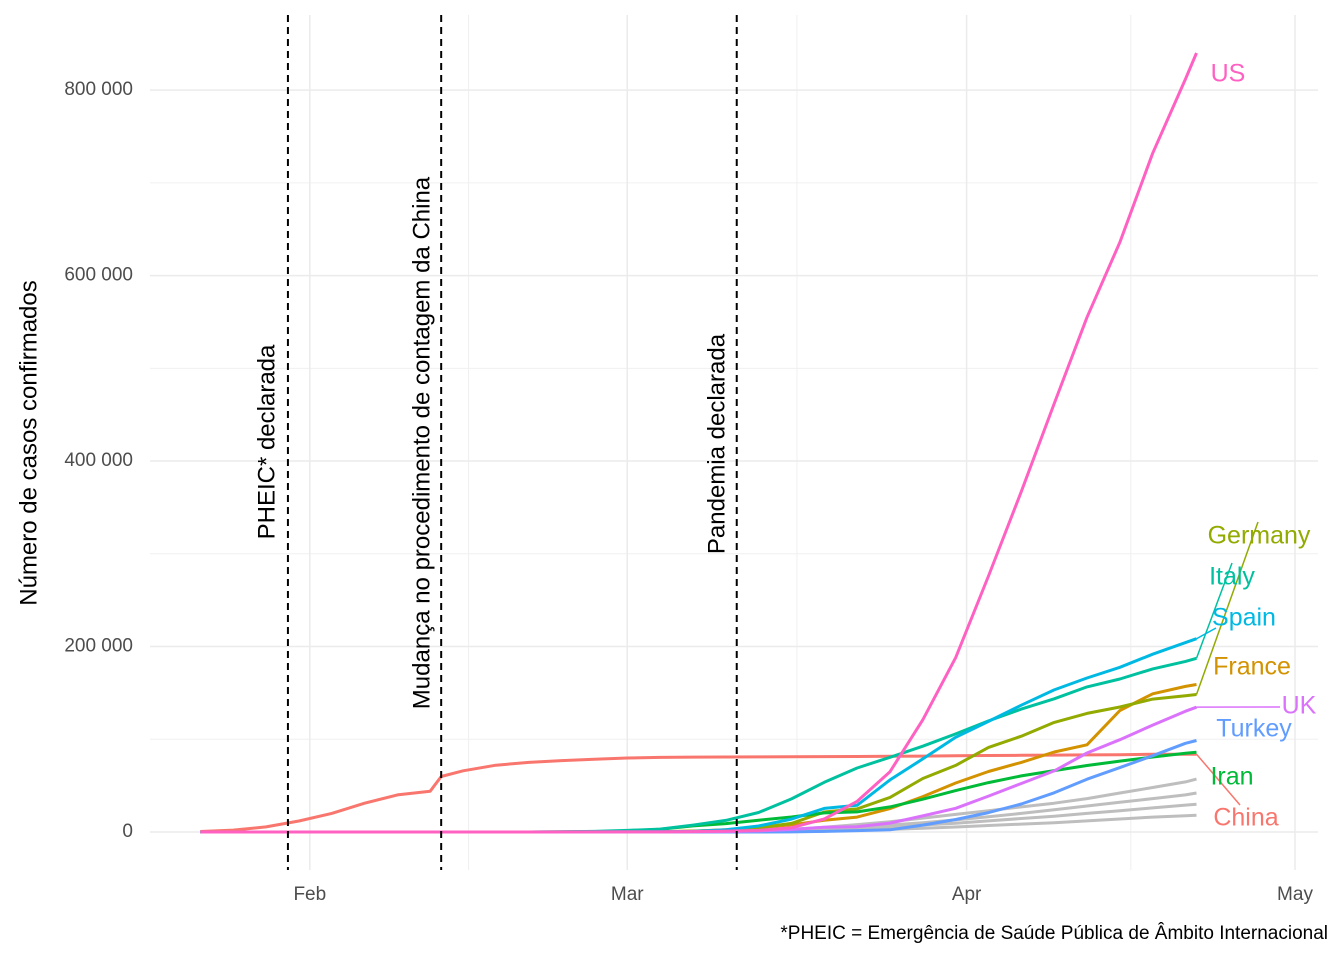 The image size is (1344, 960). I want to click on y-tick-label: 0, so click(127, 831).